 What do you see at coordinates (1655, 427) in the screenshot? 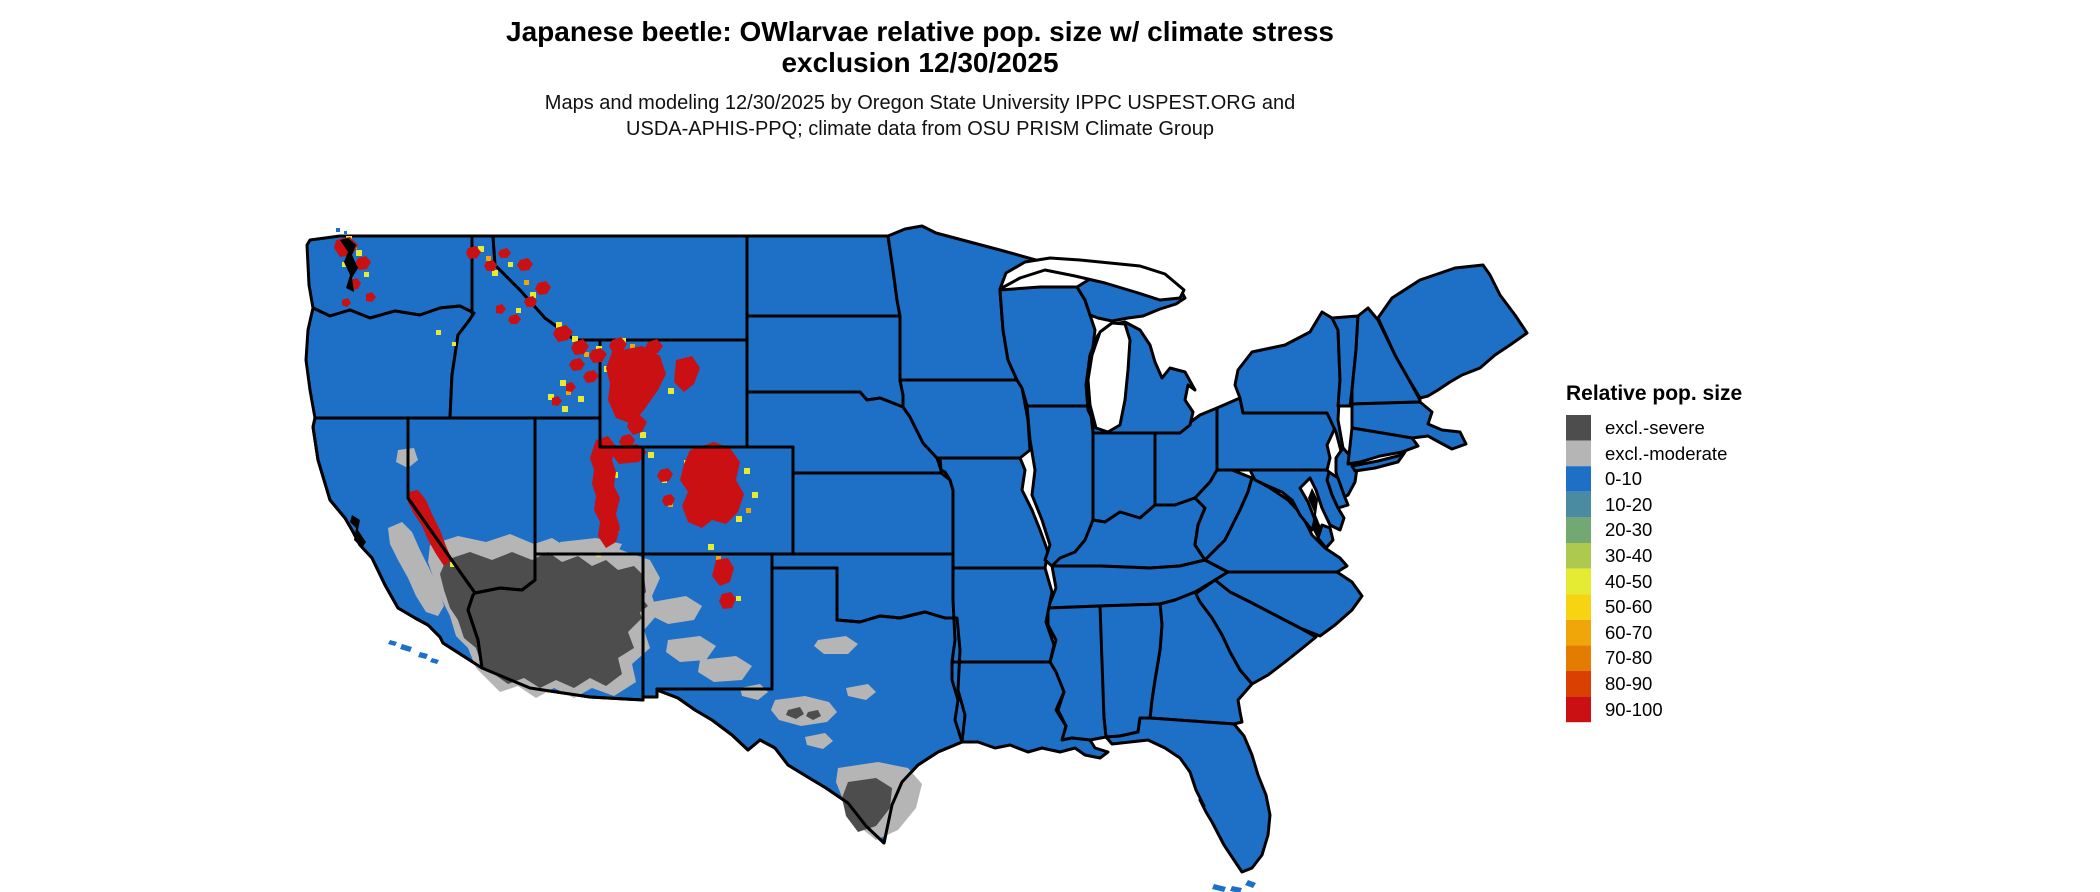
I see `legend-label: excl.-severe` at bounding box center [1655, 427].